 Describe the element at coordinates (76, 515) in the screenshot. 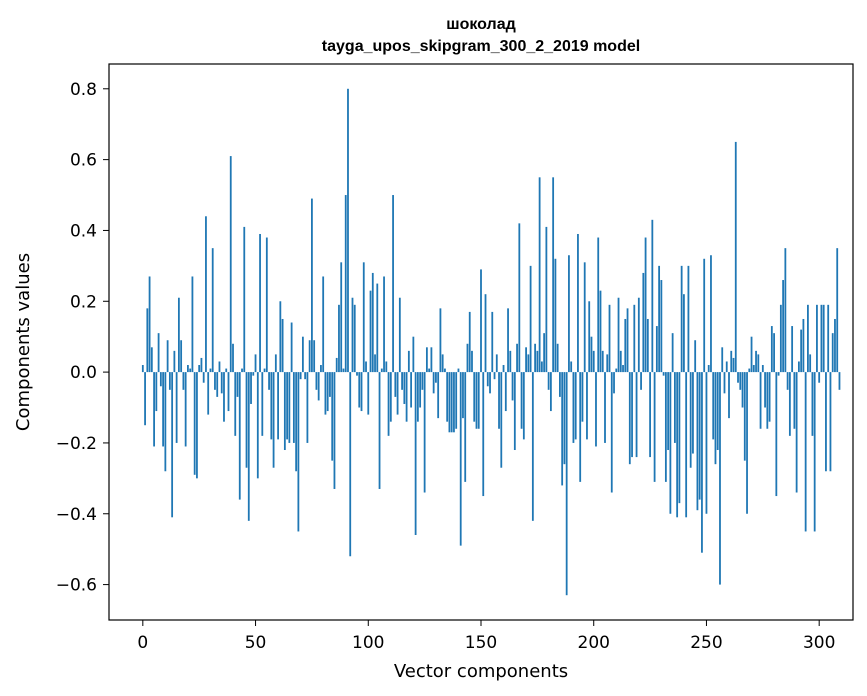

I see `y-tick-label: −0.4` at that location.